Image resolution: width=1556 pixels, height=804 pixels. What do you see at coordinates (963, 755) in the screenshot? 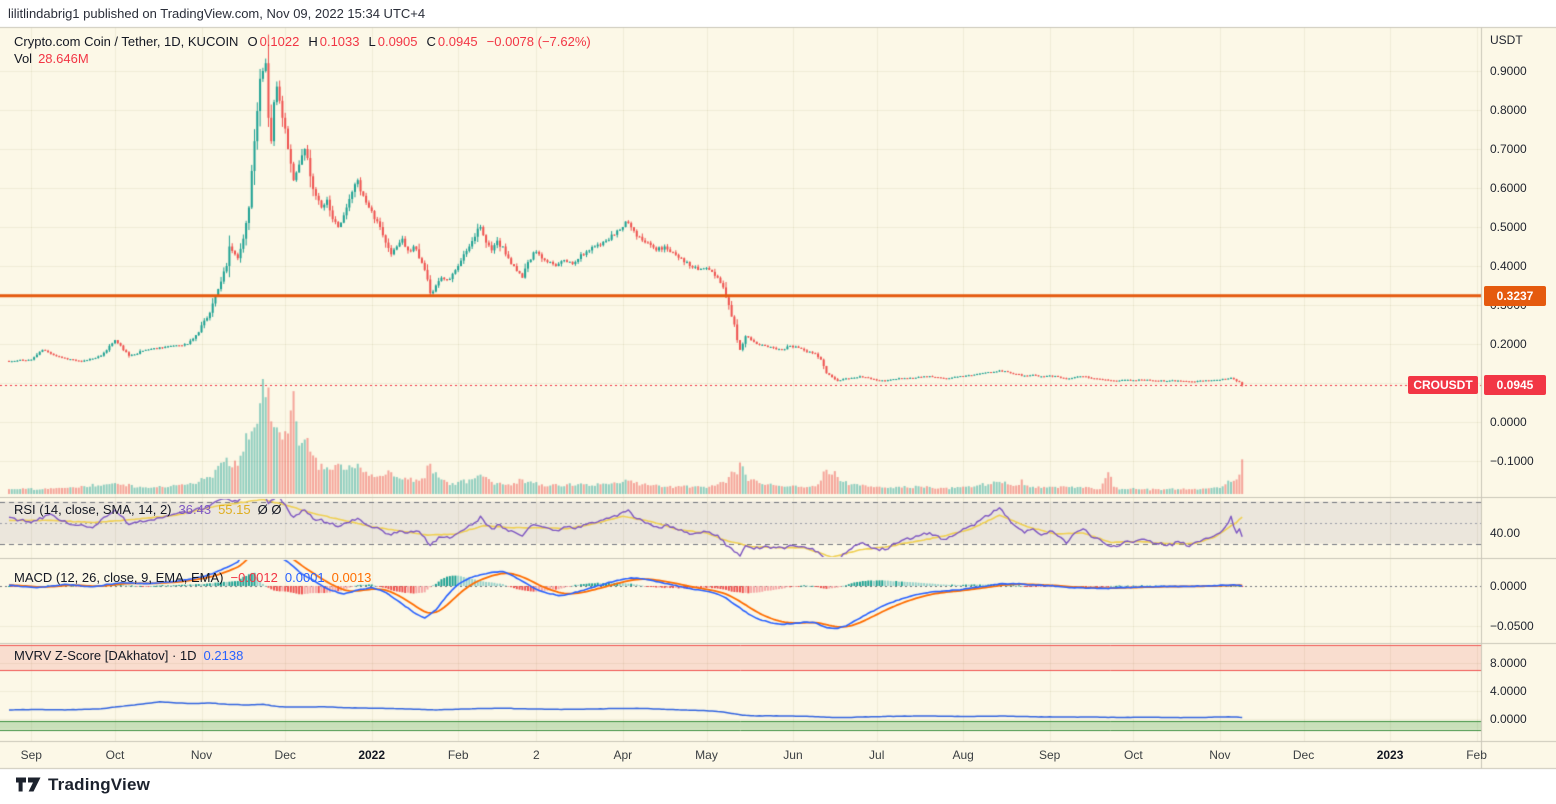
I see `time-tick-label: Aug` at bounding box center [963, 755].